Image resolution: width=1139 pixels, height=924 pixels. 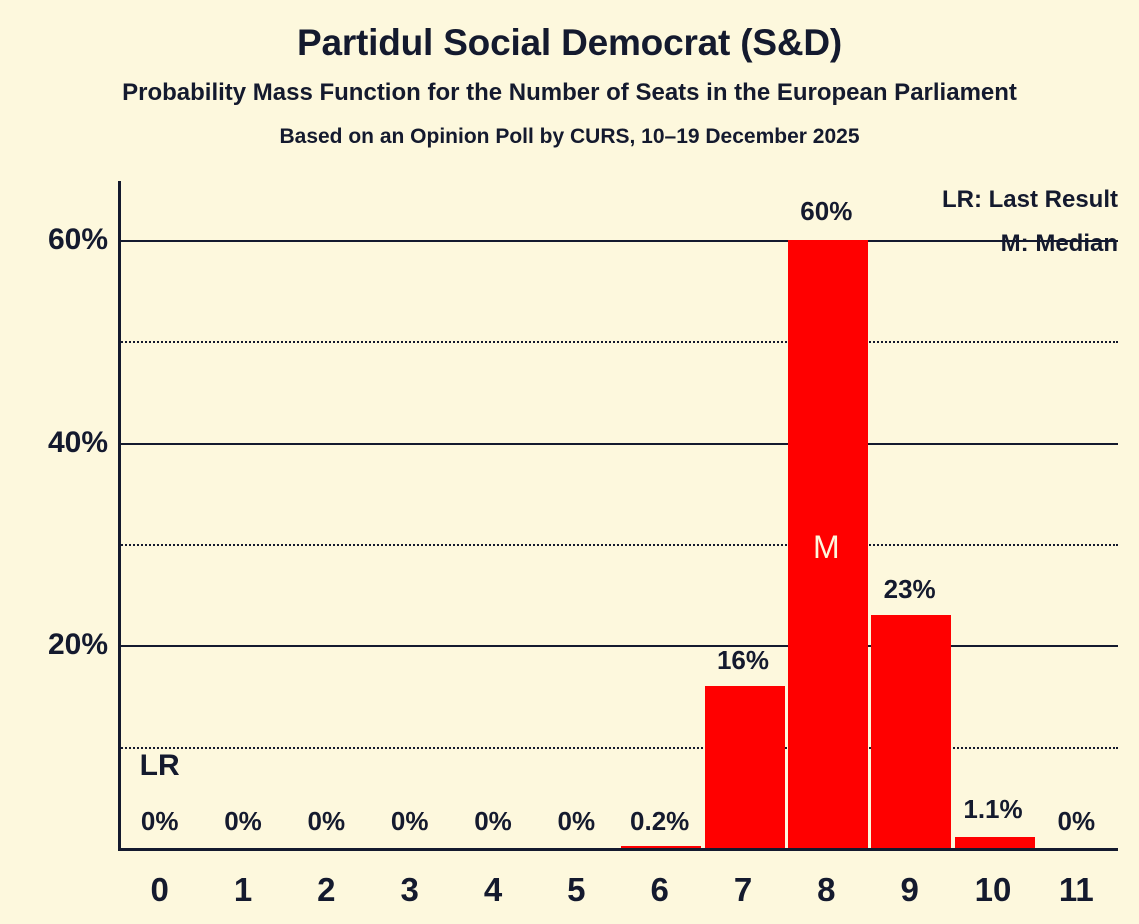 I want to click on x-axis-tick-label-8: 8, so click(x=826, y=889).